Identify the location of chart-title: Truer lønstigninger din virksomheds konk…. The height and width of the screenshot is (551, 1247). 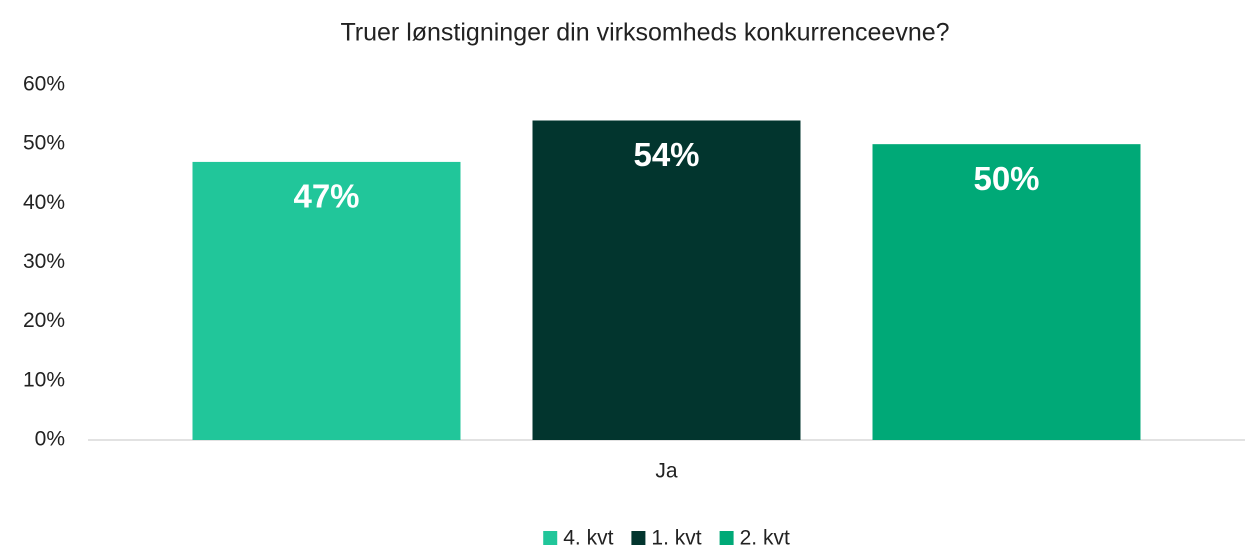
(644, 33).